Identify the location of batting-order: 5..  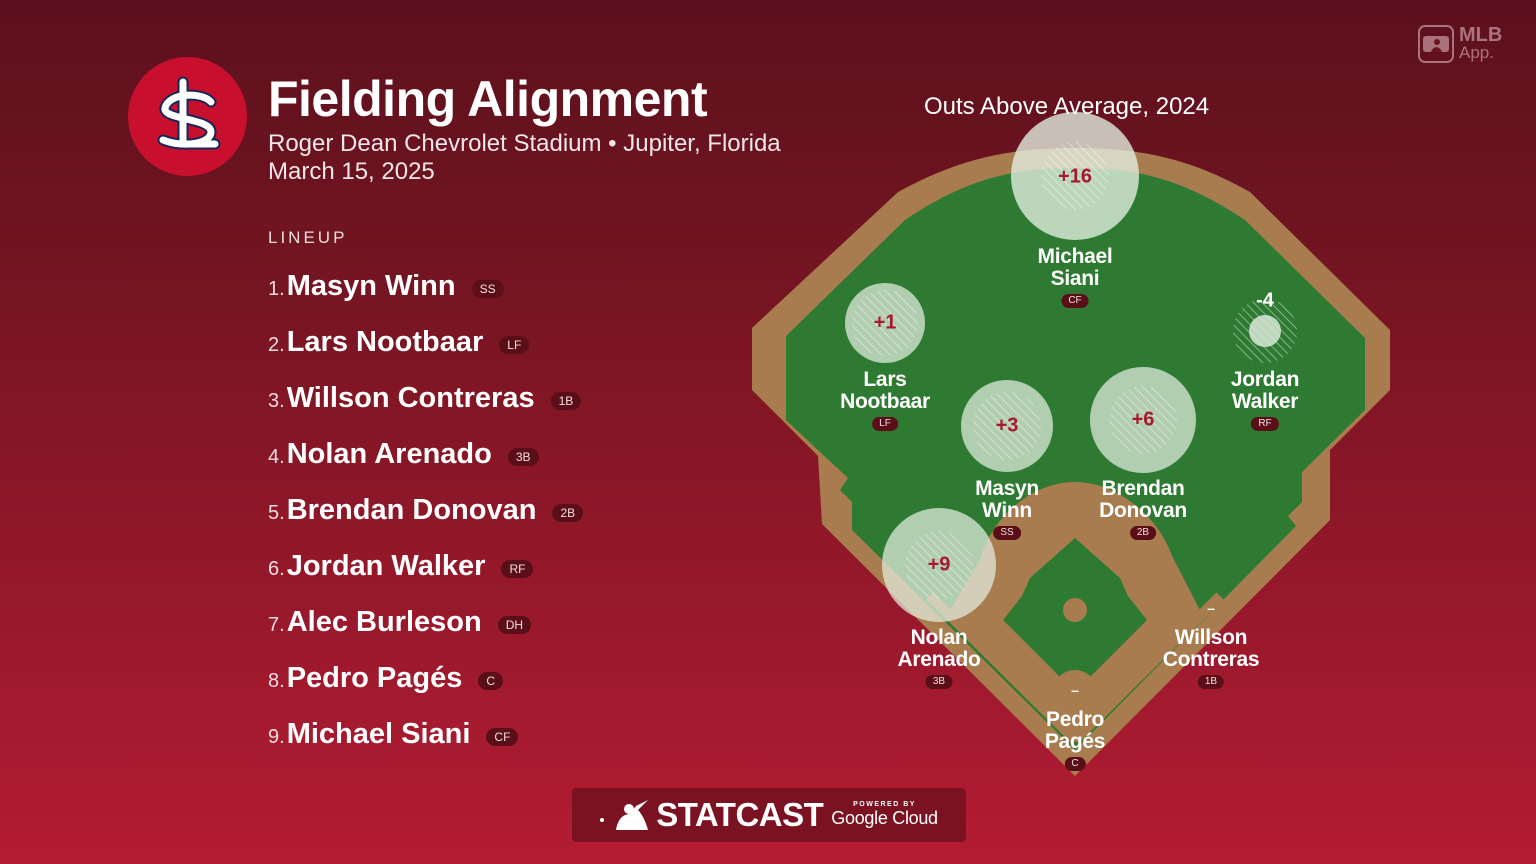
(276, 512).